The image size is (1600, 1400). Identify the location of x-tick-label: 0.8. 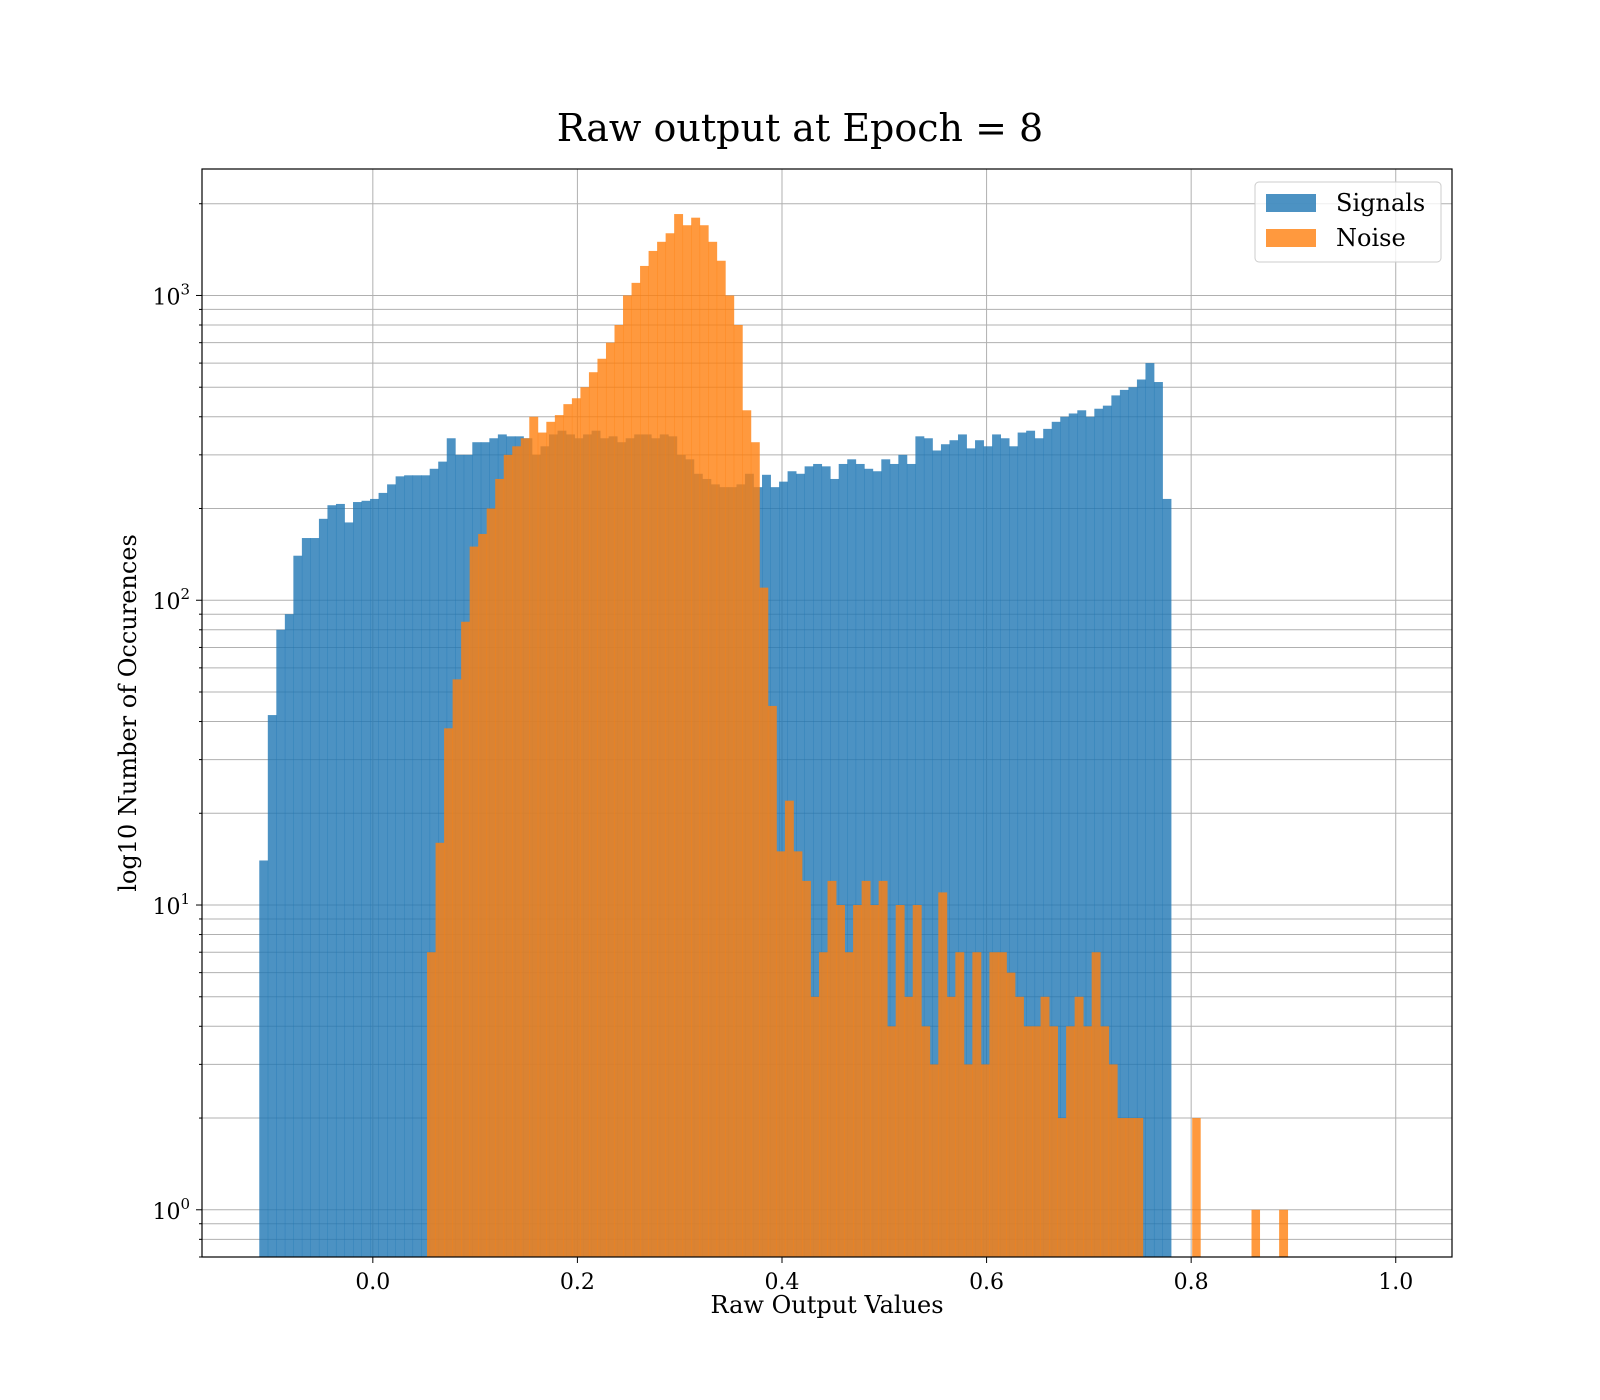
(1191, 1282).